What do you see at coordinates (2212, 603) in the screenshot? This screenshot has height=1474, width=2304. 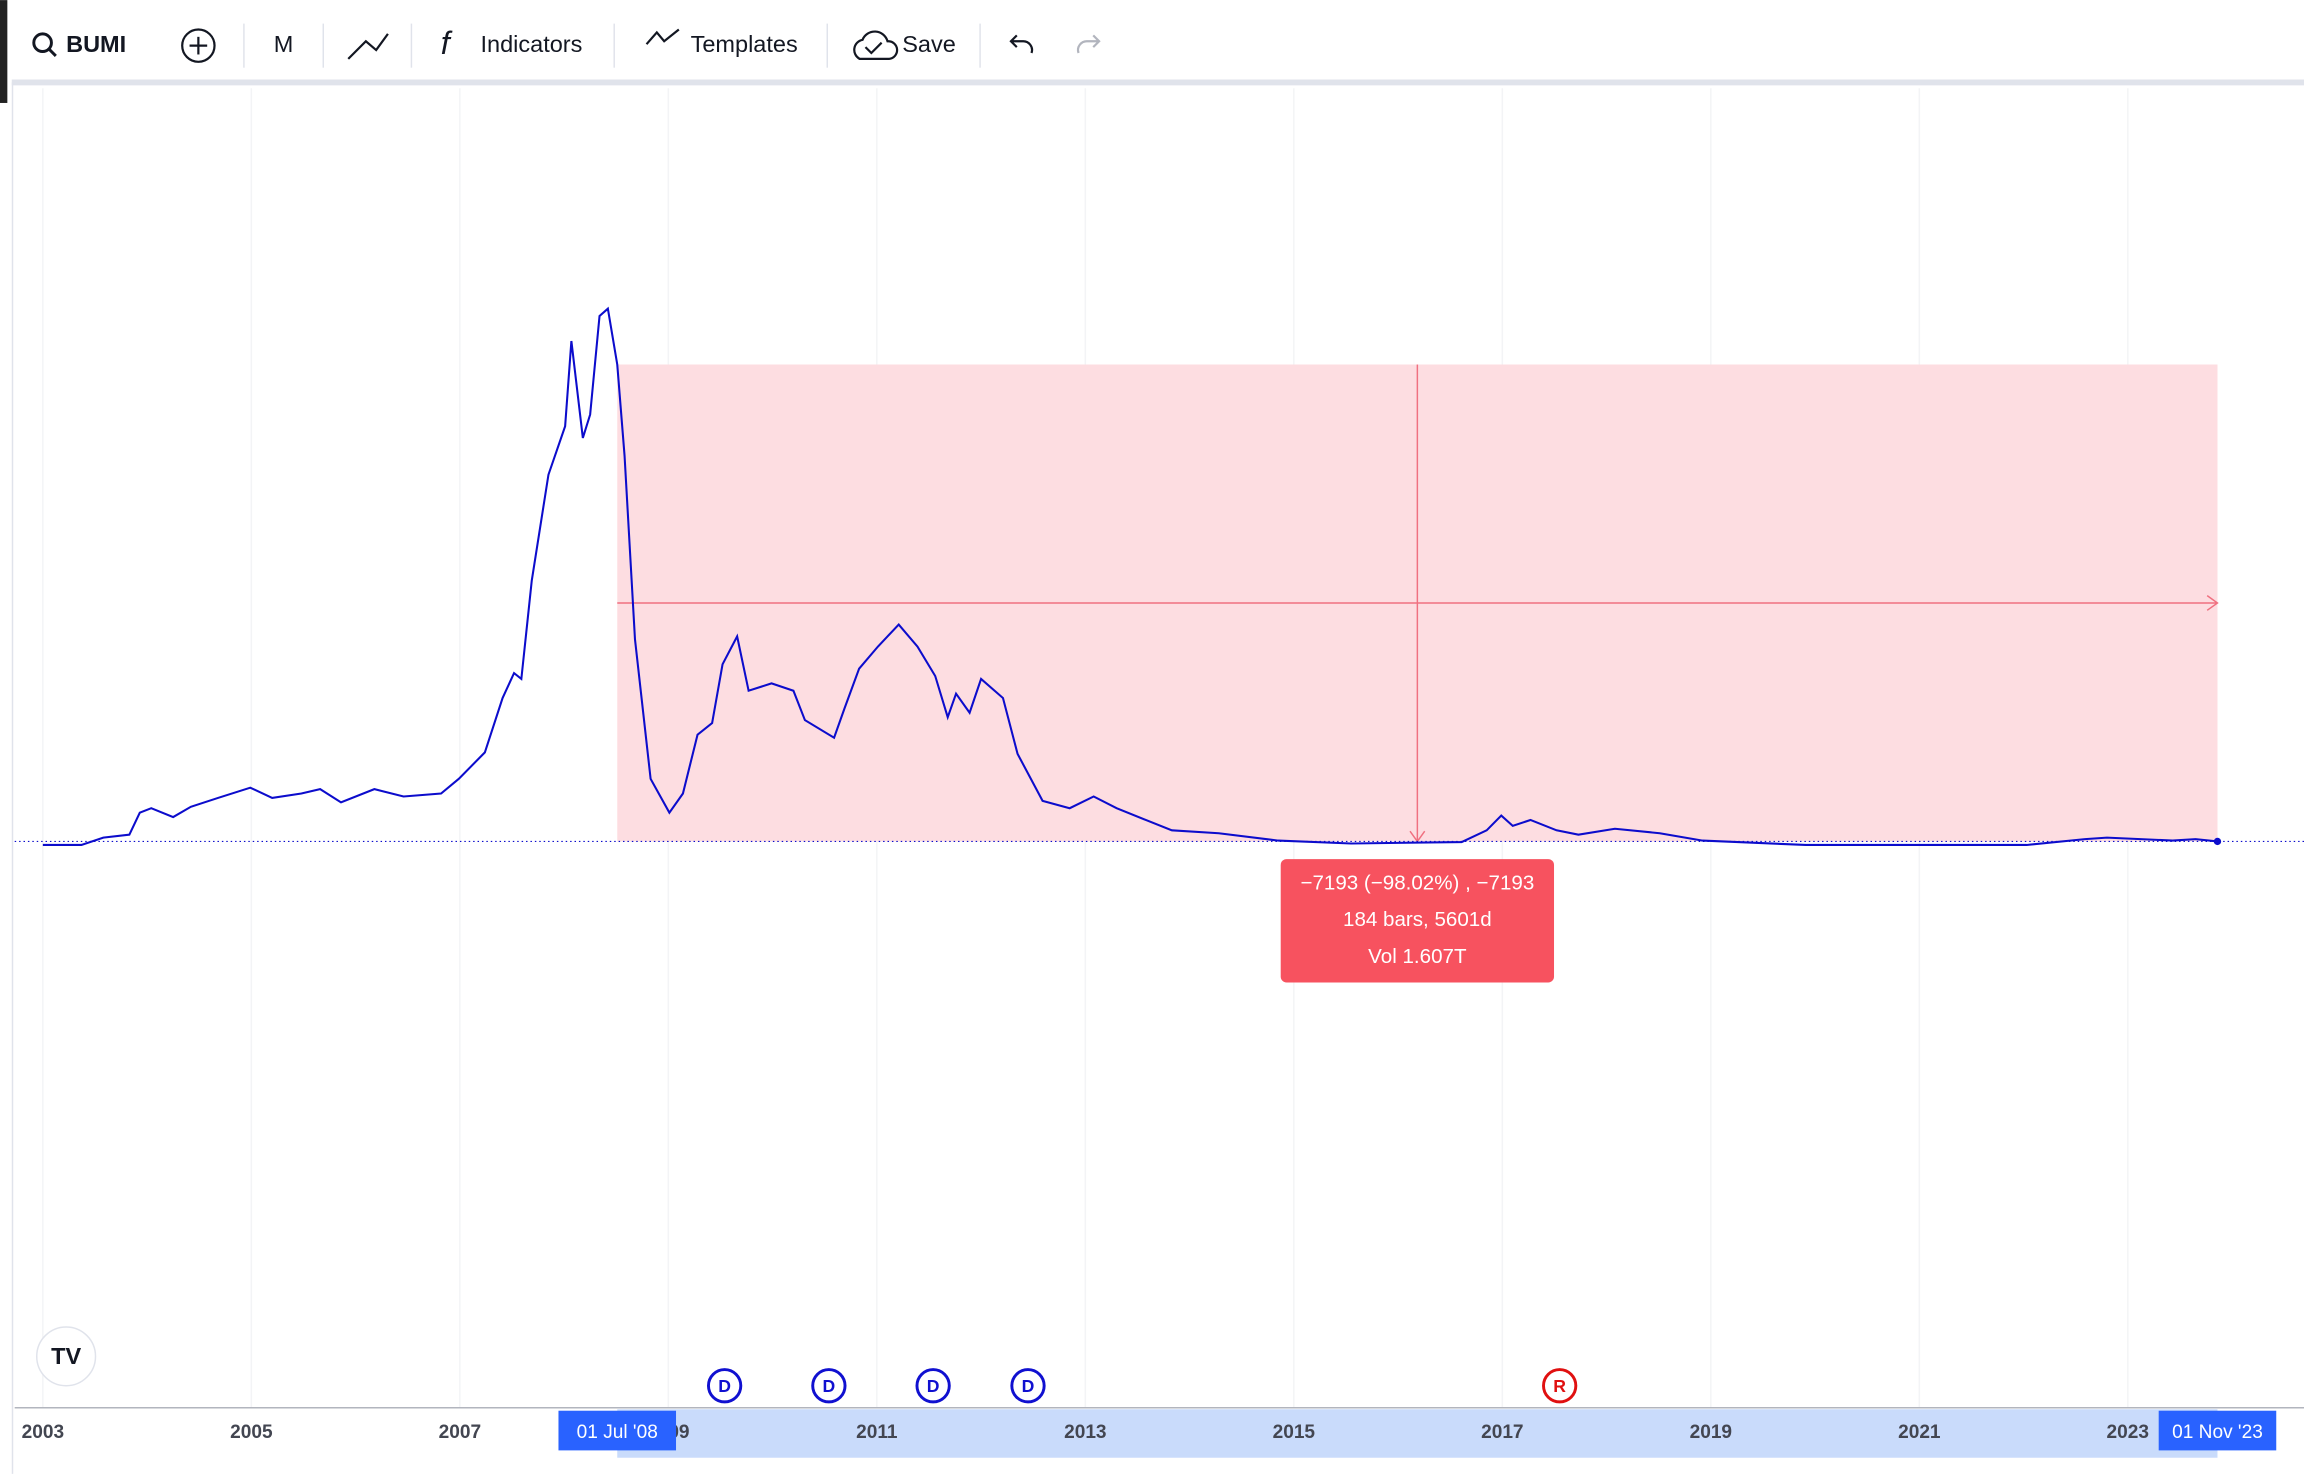 I see `measure-arrow` at bounding box center [2212, 603].